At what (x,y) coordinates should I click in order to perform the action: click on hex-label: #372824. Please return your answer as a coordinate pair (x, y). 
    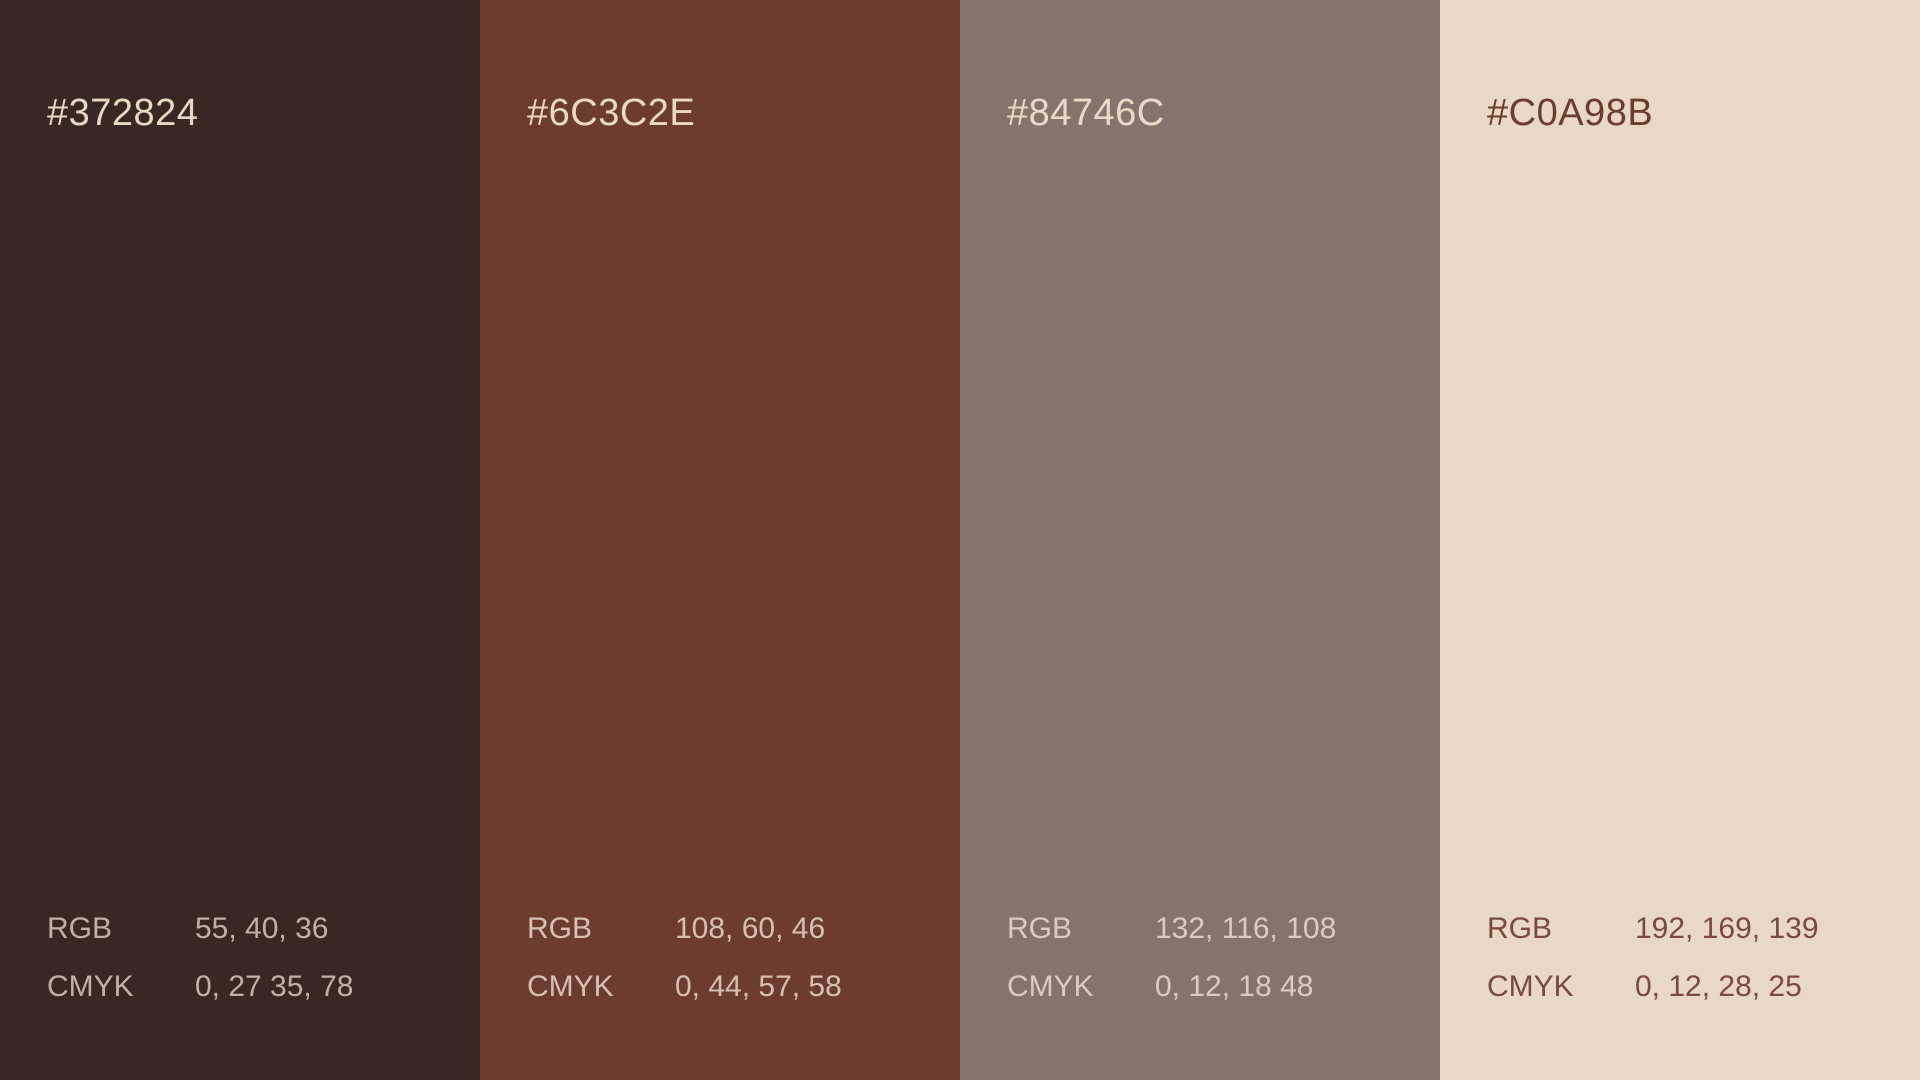
    Looking at the image, I should click on (123, 113).